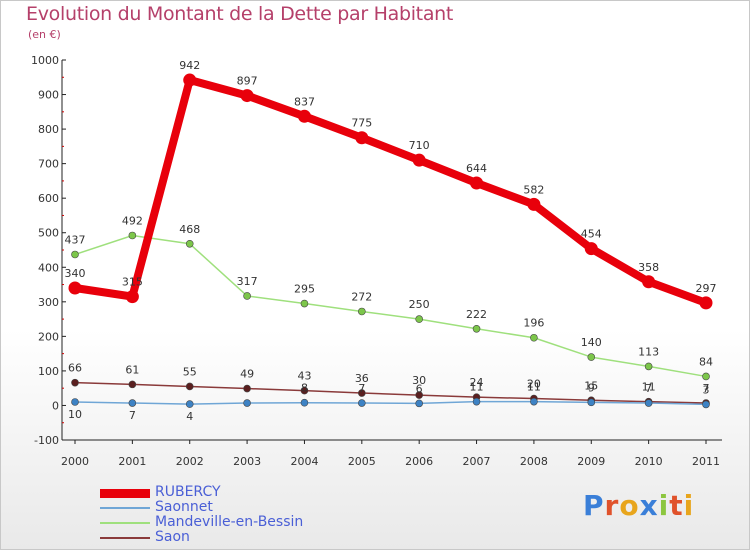 Image resolution: width=750 pixels, height=550 pixels. What do you see at coordinates (172, 537) in the screenshot?
I see `legend-label-saon: Saon` at bounding box center [172, 537].